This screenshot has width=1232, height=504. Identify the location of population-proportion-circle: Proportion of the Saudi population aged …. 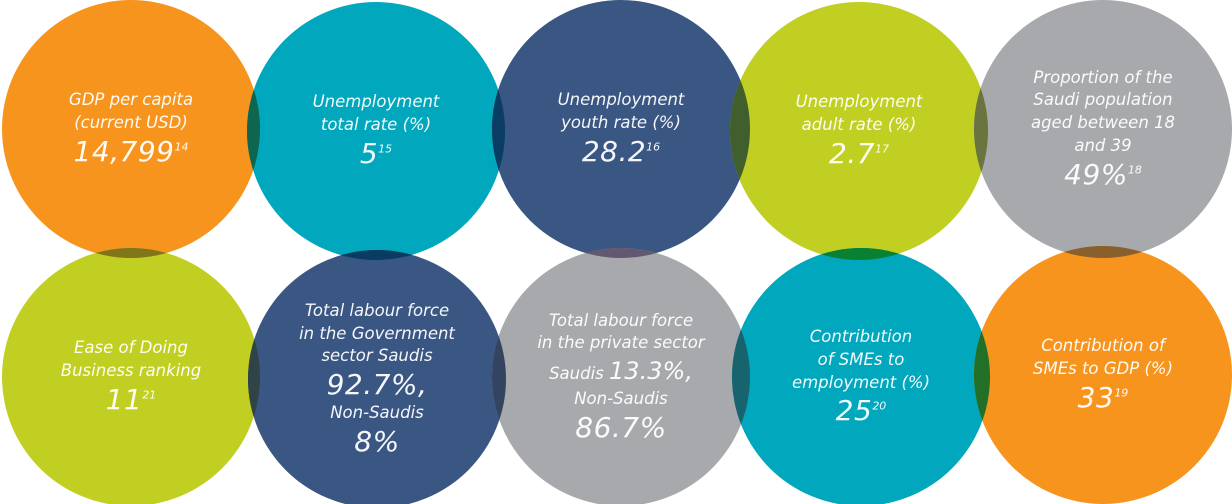
(1103, 129).